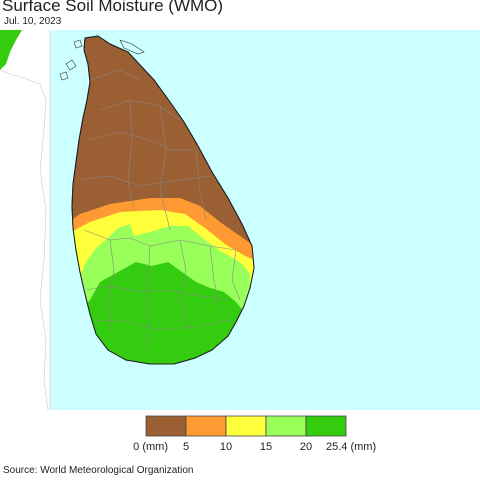 The image size is (480, 480). Describe the element at coordinates (150, 447) in the screenshot. I see `legend-tick-label: 0 (mm)` at that location.